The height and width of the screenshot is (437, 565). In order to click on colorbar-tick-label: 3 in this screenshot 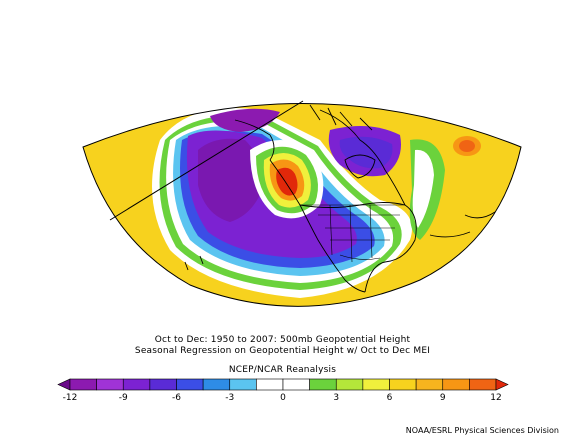, I will do `click(336, 398)`.